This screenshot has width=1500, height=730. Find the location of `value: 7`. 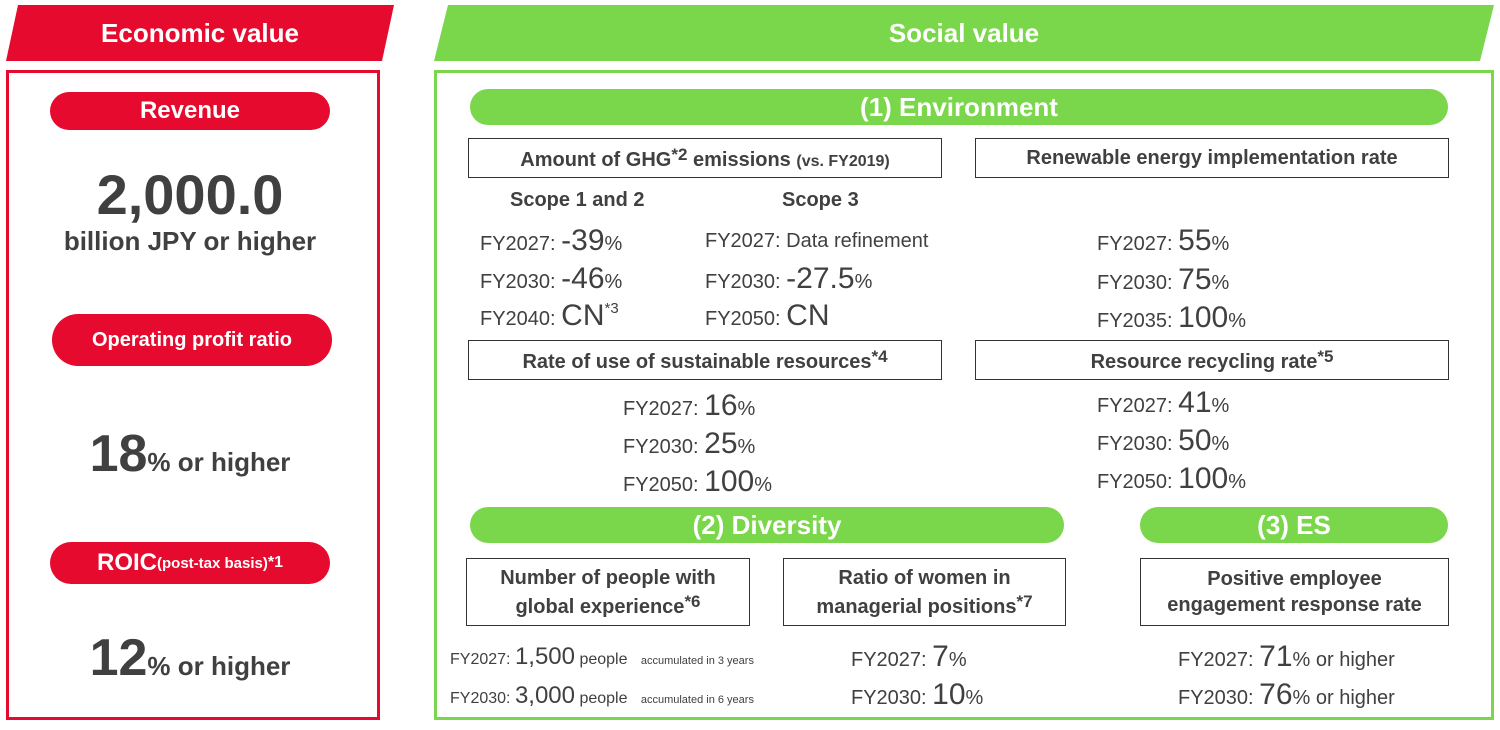

value: 7 is located at coordinates (940, 656).